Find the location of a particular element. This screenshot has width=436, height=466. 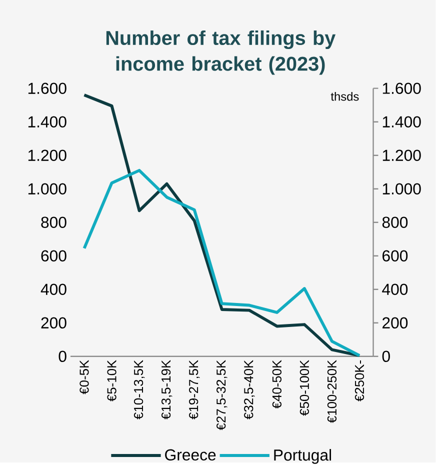

x-tick-label: €100-250K is located at coordinates (332, 391).